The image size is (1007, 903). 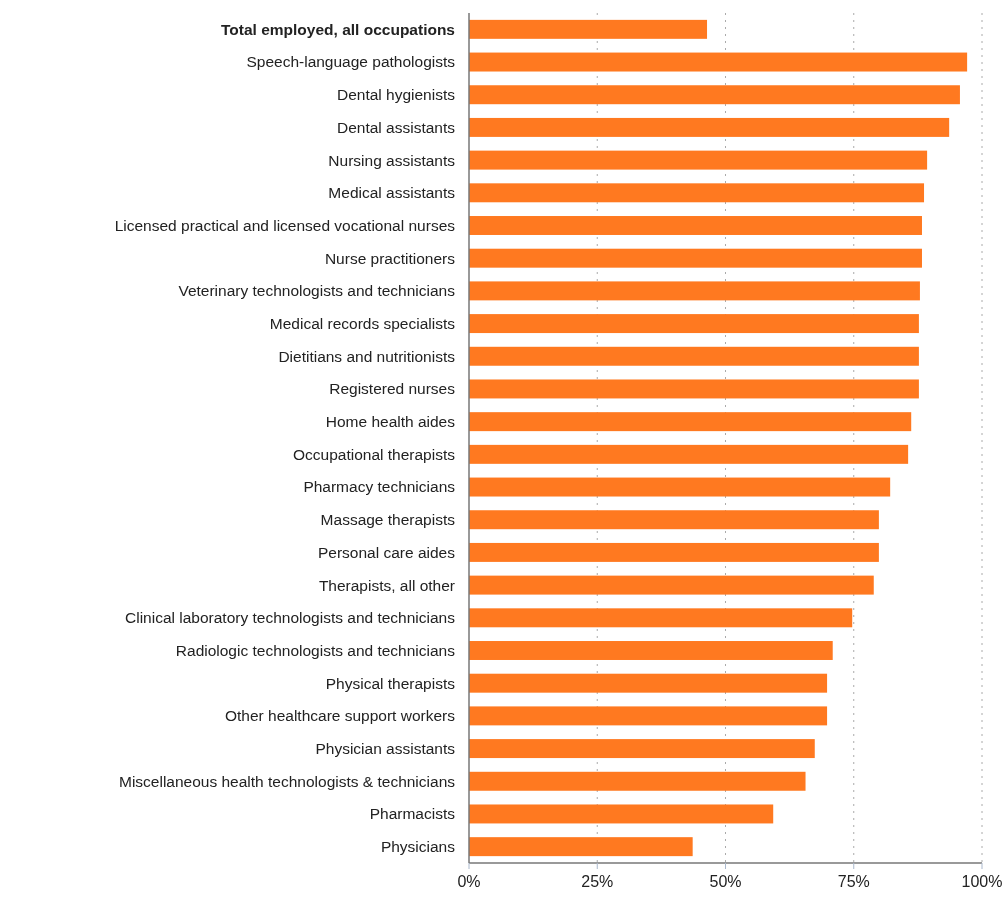 I want to click on y-tick-label: Registered nurses, so click(x=392, y=389).